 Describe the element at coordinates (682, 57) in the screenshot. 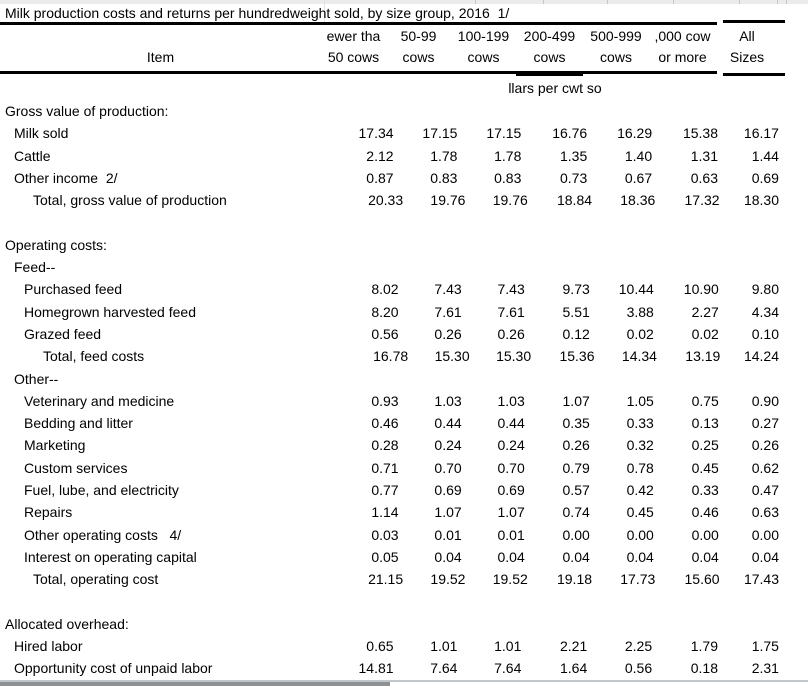

I see `column-header-line2: or more` at that location.